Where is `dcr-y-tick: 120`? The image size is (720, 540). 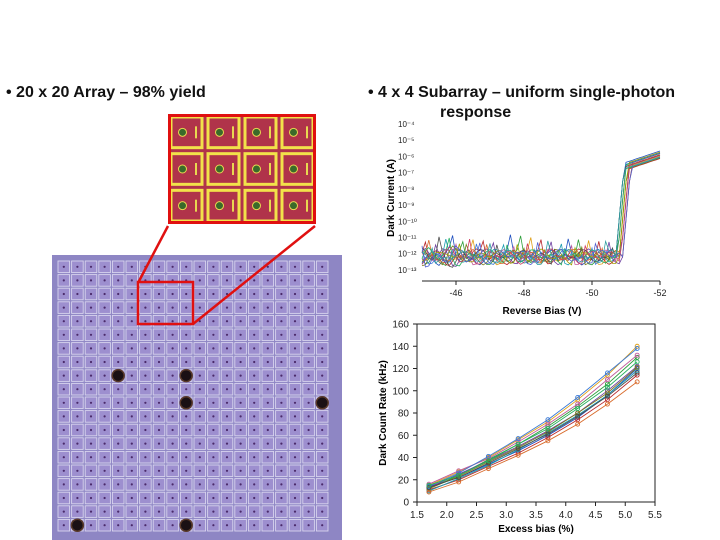
dcr-y-tick: 120 is located at coordinates (400, 369).